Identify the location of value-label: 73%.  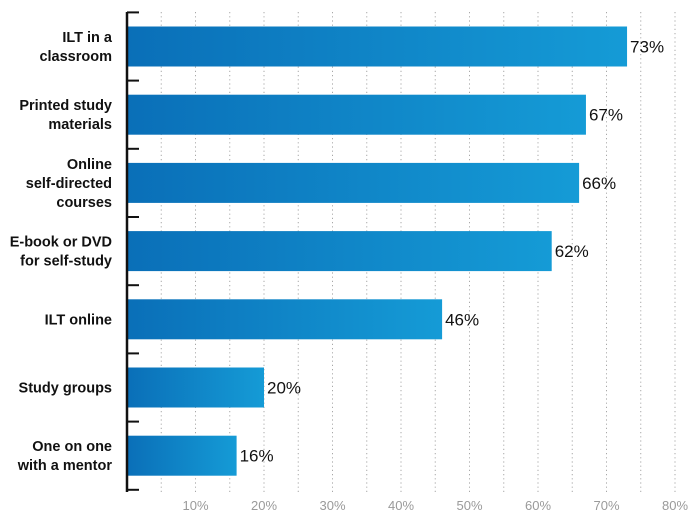
(647, 47).